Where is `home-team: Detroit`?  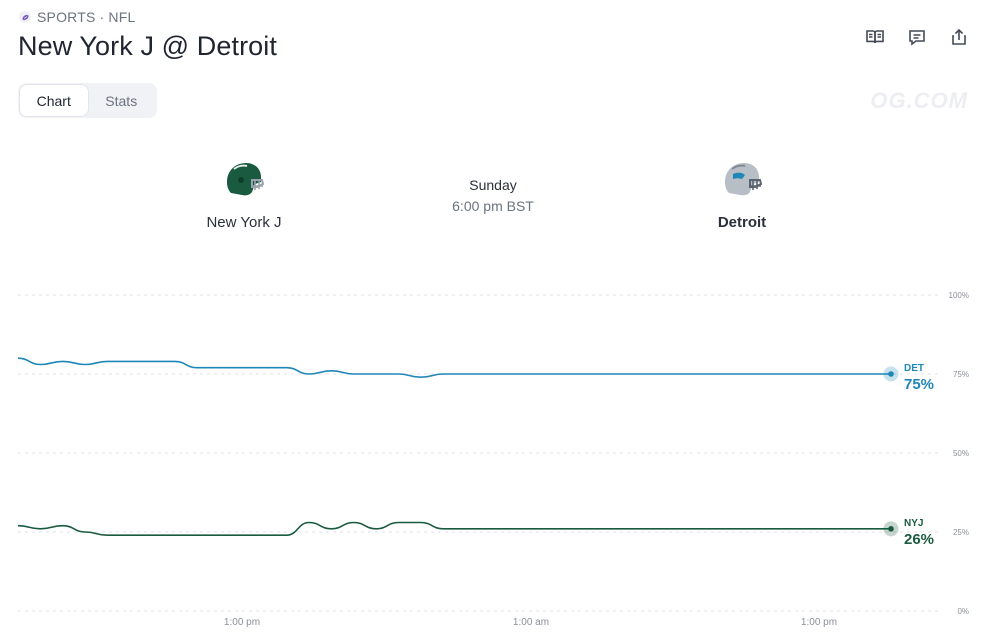 home-team: Detroit is located at coordinates (742, 195).